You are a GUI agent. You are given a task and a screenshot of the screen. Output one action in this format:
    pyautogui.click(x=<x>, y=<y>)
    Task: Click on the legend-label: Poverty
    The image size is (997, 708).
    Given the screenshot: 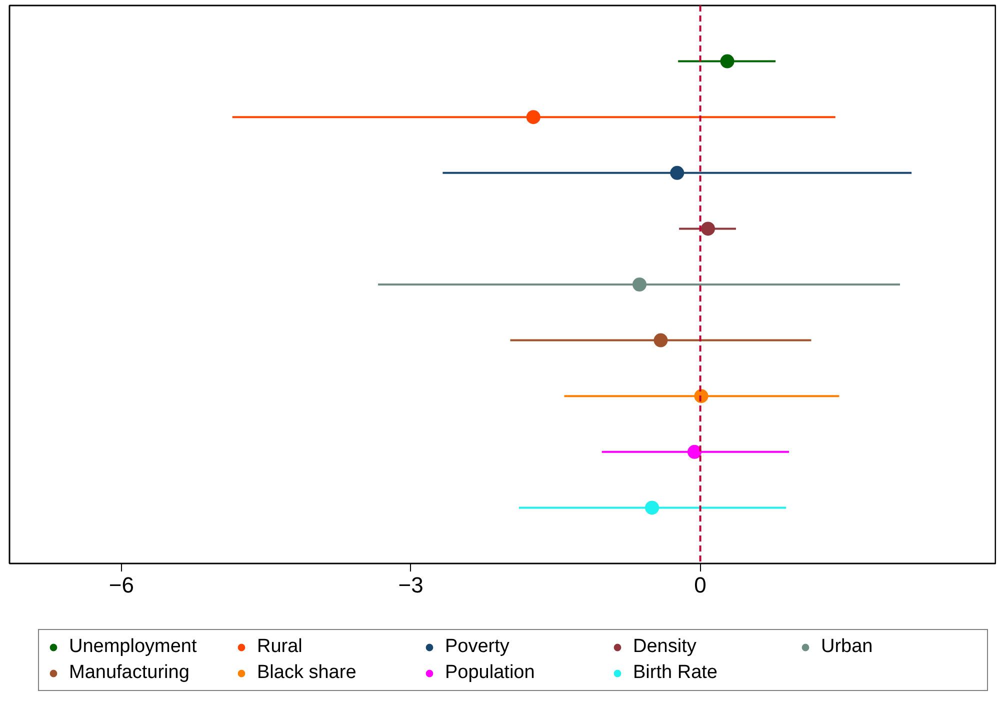 What is the action you would take?
    pyautogui.click(x=477, y=647)
    